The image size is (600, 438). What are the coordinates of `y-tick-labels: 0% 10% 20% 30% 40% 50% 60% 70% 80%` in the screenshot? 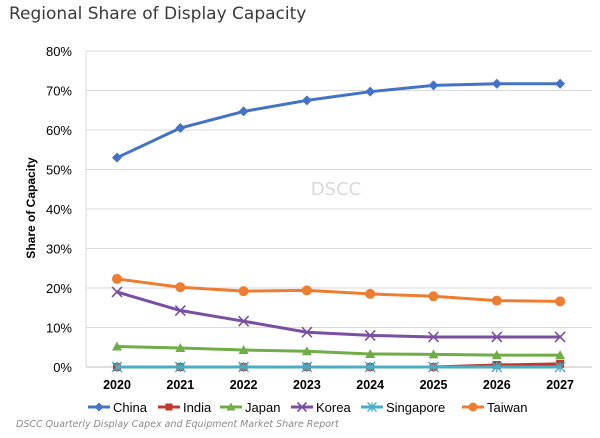 It's located at (59, 209).